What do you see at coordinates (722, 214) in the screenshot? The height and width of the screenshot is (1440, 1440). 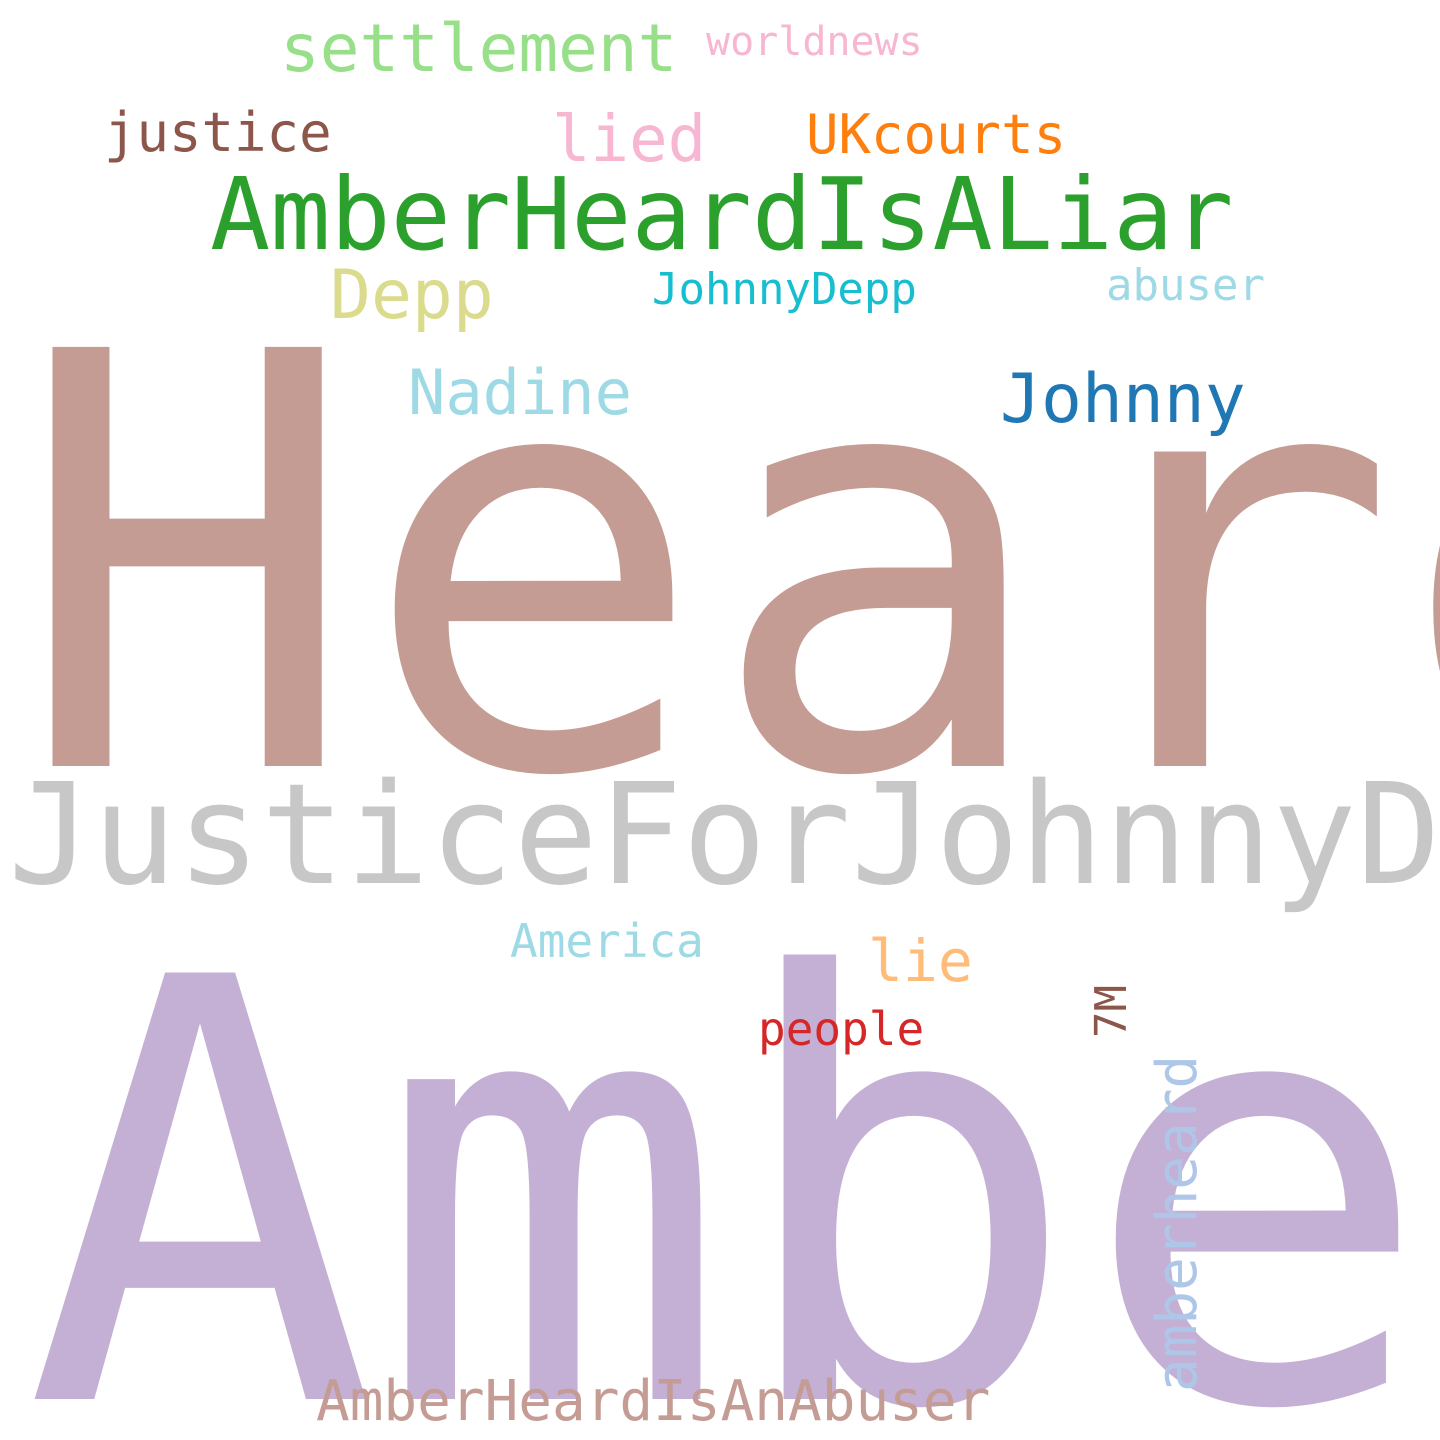 I see `word-amber-heard-is-a-liar: AmberHeardIsALiar` at bounding box center [722, 214].